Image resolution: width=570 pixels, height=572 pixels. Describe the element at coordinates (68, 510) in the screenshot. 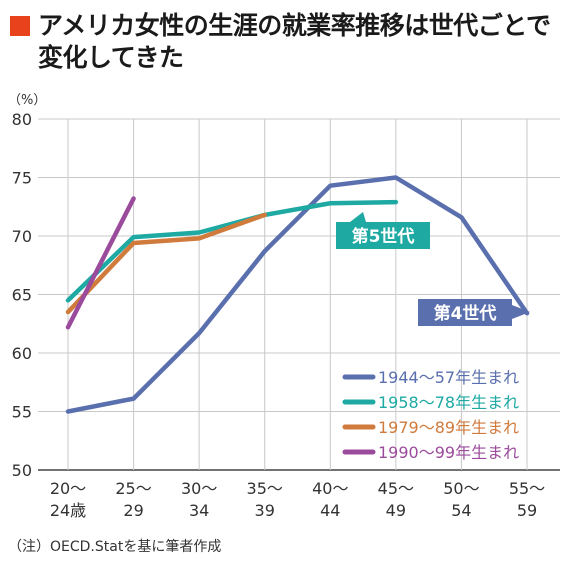

I see `x-tick-label-0-1: 24歳` at that location.